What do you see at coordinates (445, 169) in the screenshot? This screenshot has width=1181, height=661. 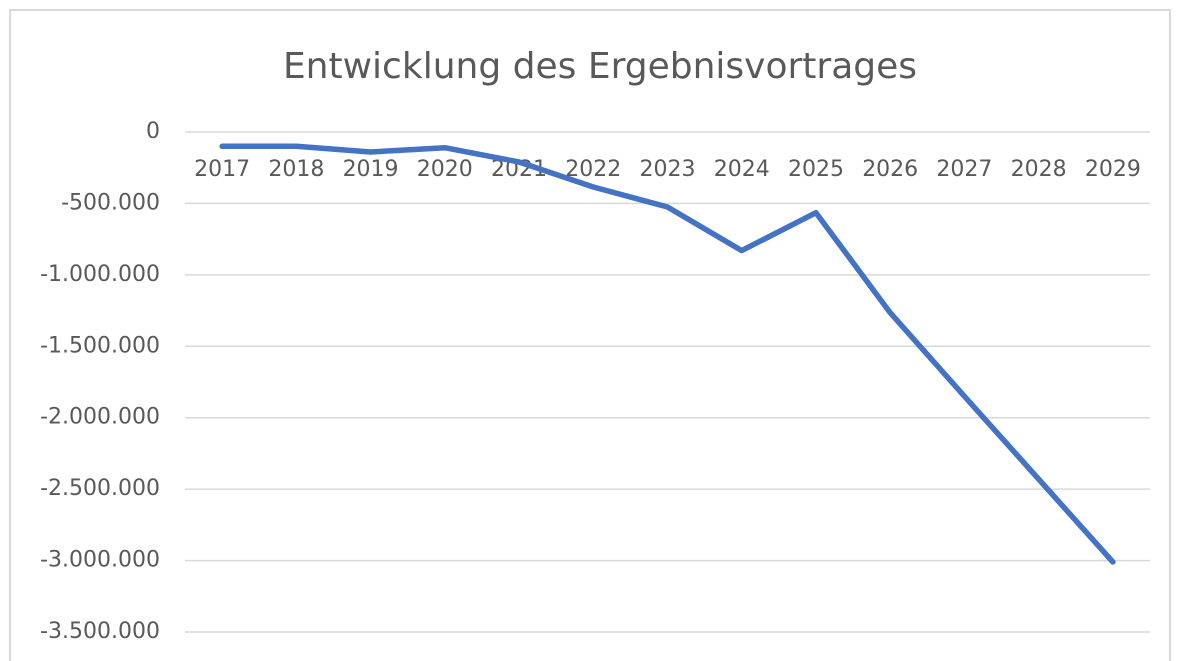 I see `x-tick-label: 2020` at bounding box center [445, 169].